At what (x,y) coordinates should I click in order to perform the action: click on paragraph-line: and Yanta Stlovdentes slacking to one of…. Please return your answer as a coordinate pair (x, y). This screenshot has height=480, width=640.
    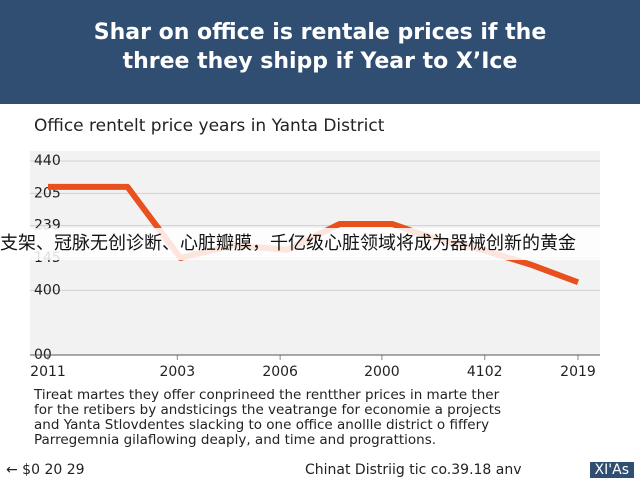
    Looking at the image, I should click on (262, 425).